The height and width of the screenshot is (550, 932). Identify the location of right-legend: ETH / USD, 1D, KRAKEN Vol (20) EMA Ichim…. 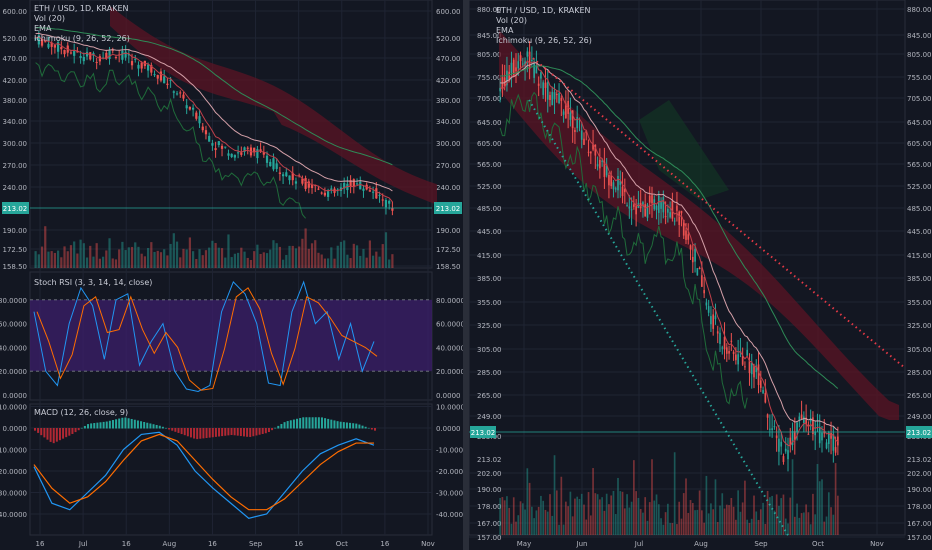
(544, 26).